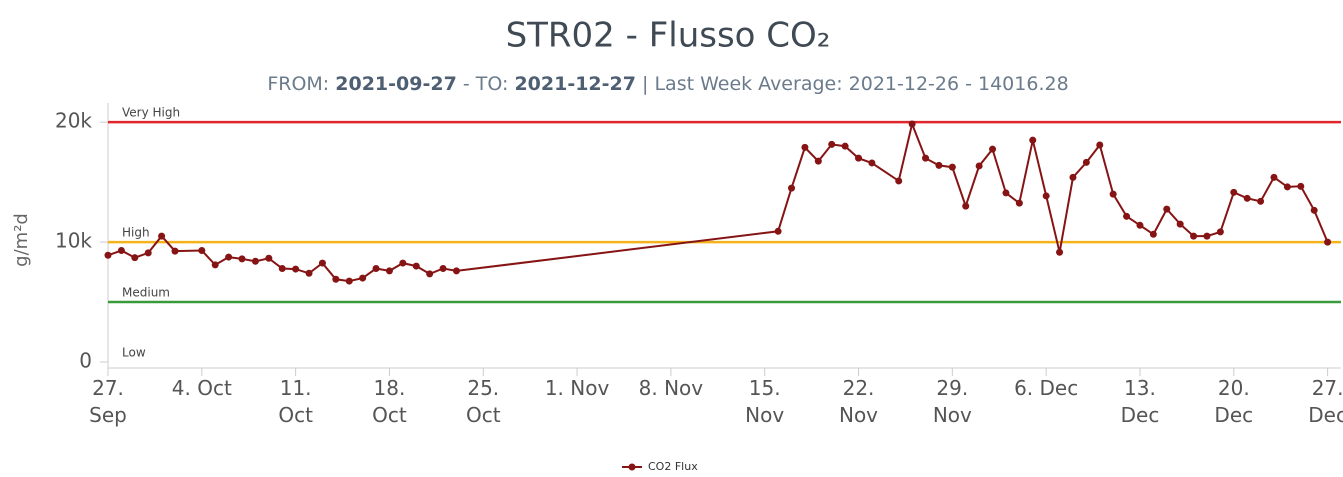 The image size is (1343, 477). What do you see at coordinates (146, 293) in the screenshot?
I see `threshold-label: Medium` at bounding box center [146, 293].